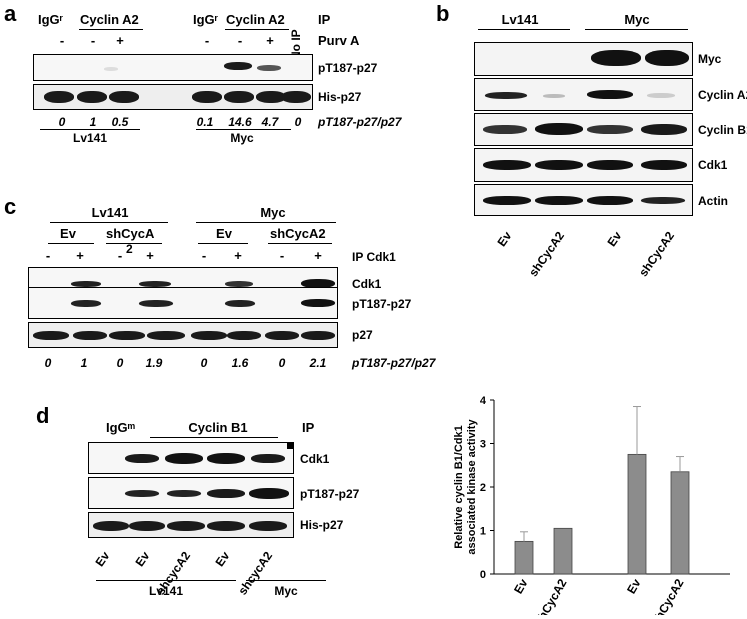 Image resolution: width=747 pixels, height=619 pixels. I want to click on y-tick-label: 2, so click(483, 488).